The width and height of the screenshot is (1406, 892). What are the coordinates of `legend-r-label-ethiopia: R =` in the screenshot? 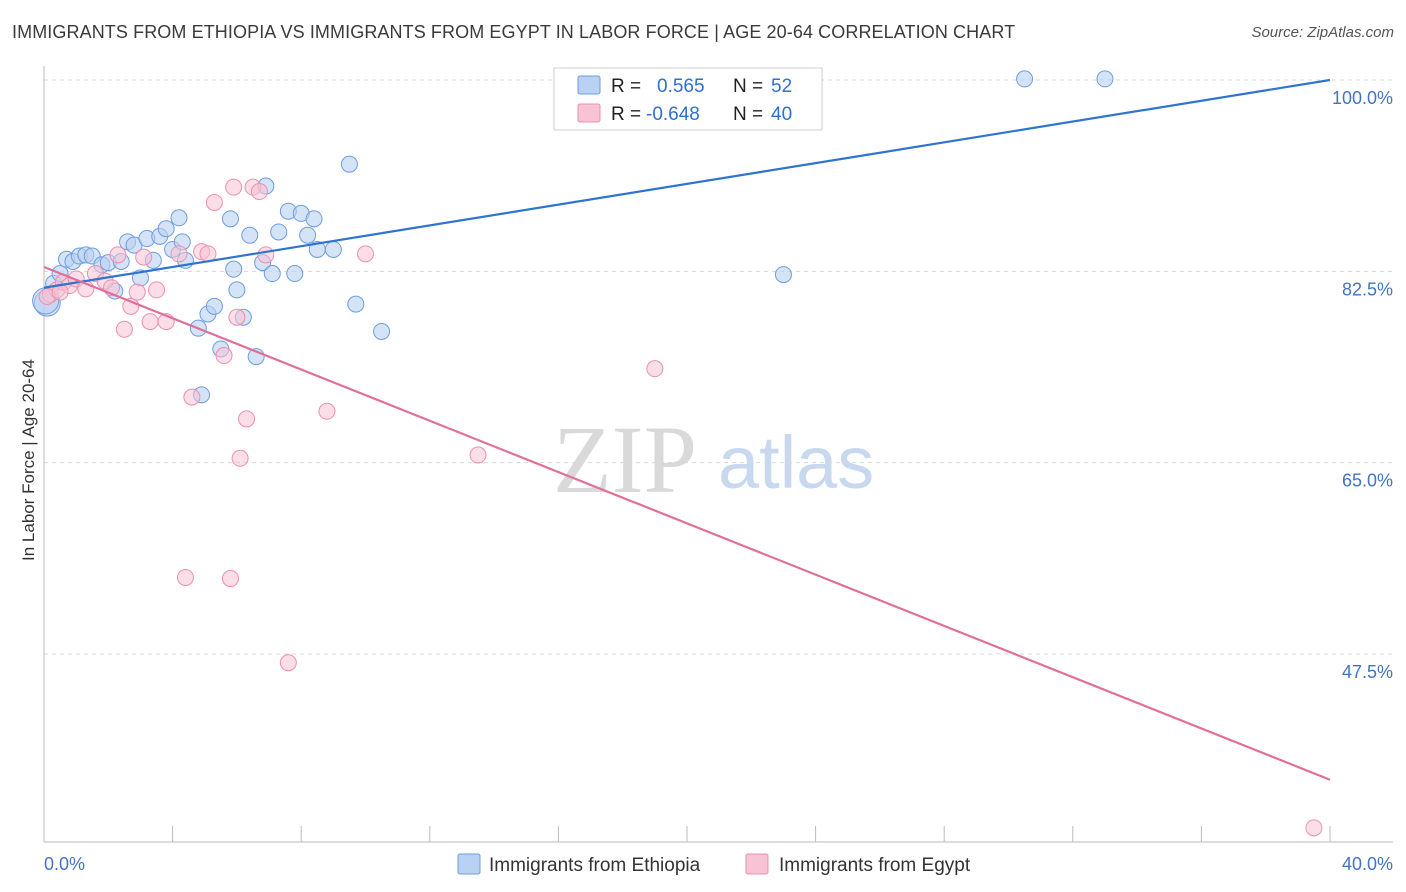 It's located at (626, 86).